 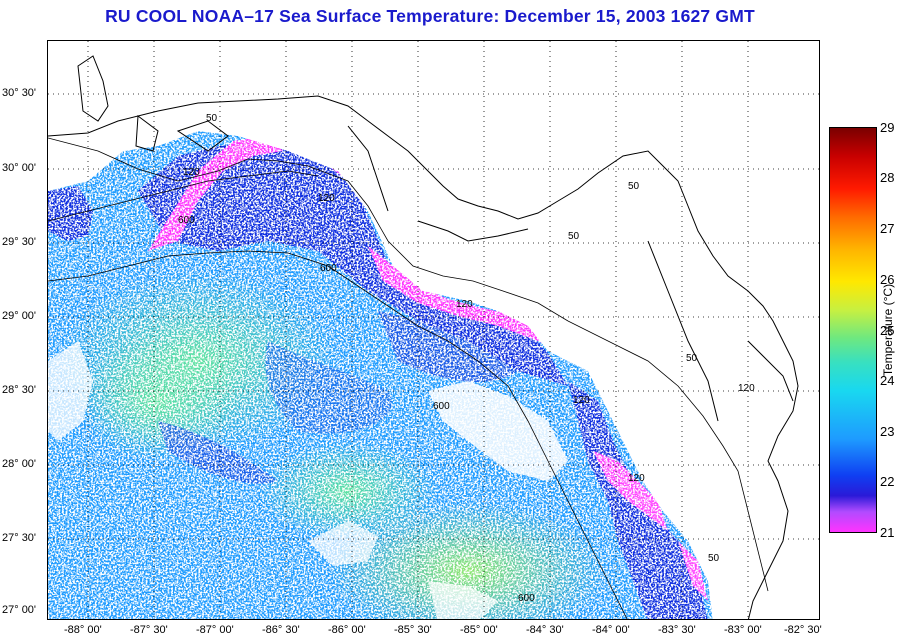 What do you see at coordinates (19, 390) in the screenshot?
I see `lat-label: 28° 30'` at bounding box center [19, 390].